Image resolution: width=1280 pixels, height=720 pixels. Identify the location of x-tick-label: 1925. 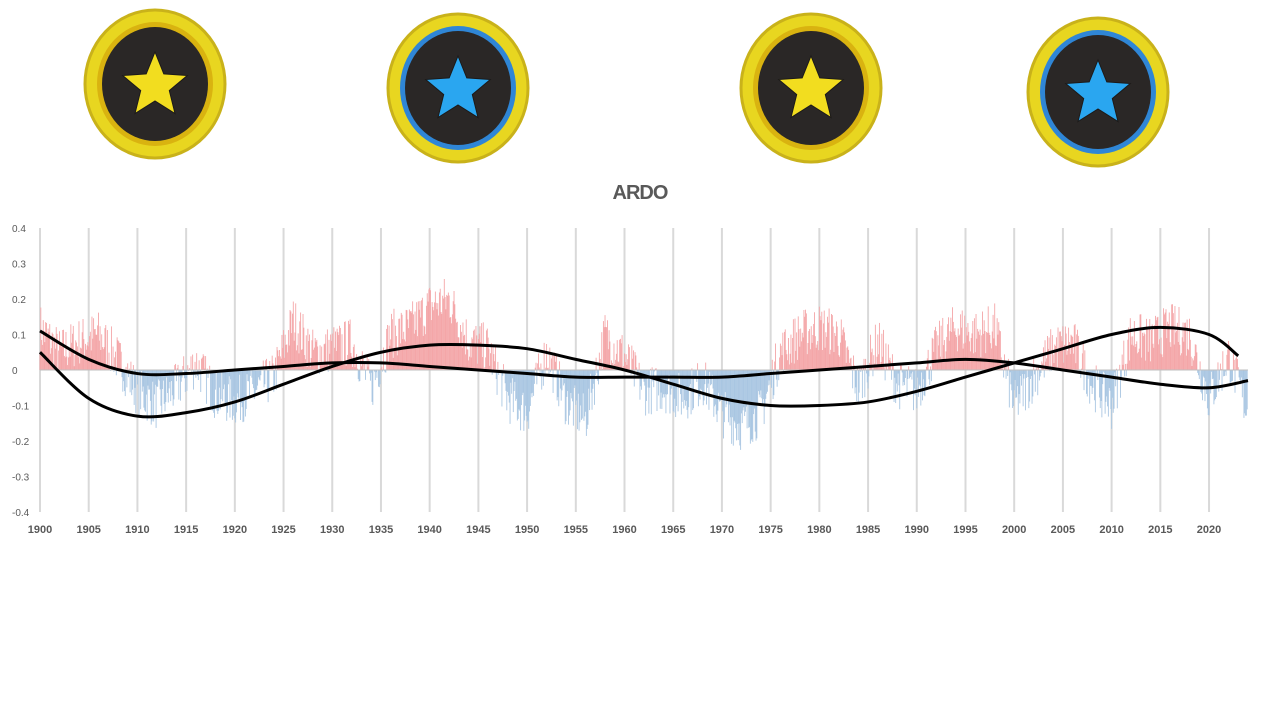
(283, 530).